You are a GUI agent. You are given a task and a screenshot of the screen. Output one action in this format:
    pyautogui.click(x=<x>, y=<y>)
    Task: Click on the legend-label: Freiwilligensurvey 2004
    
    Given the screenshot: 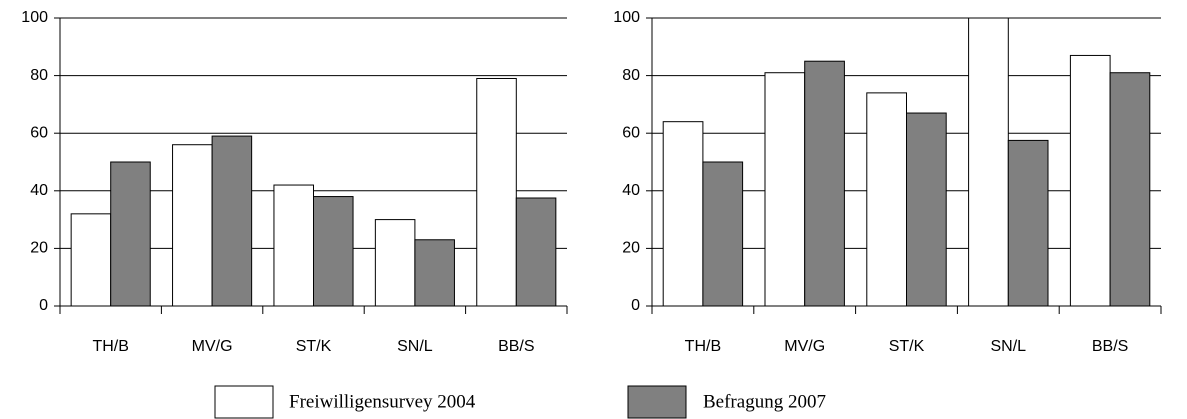 What is the action you would take?
    pyautogui.click(x=382, y=401)
    